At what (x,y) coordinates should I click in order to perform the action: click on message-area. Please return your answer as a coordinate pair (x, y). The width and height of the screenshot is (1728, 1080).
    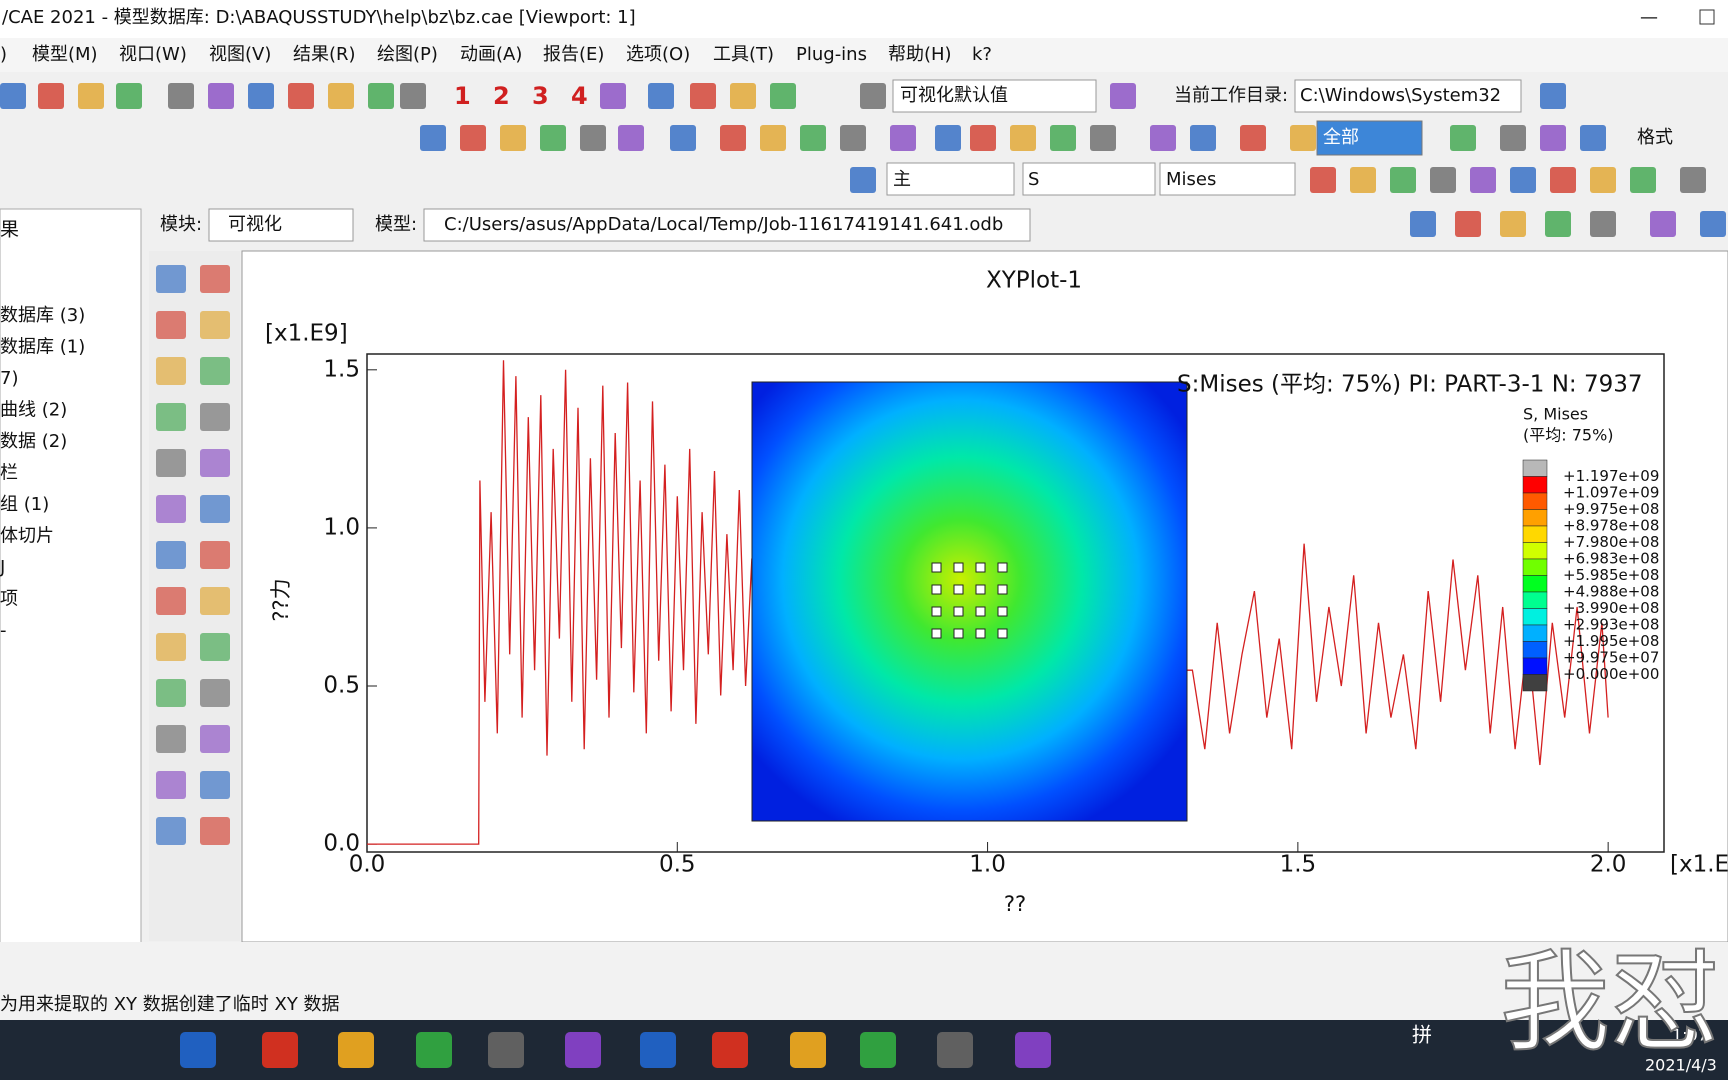
    Looking at the image, I should click on (864, 981).